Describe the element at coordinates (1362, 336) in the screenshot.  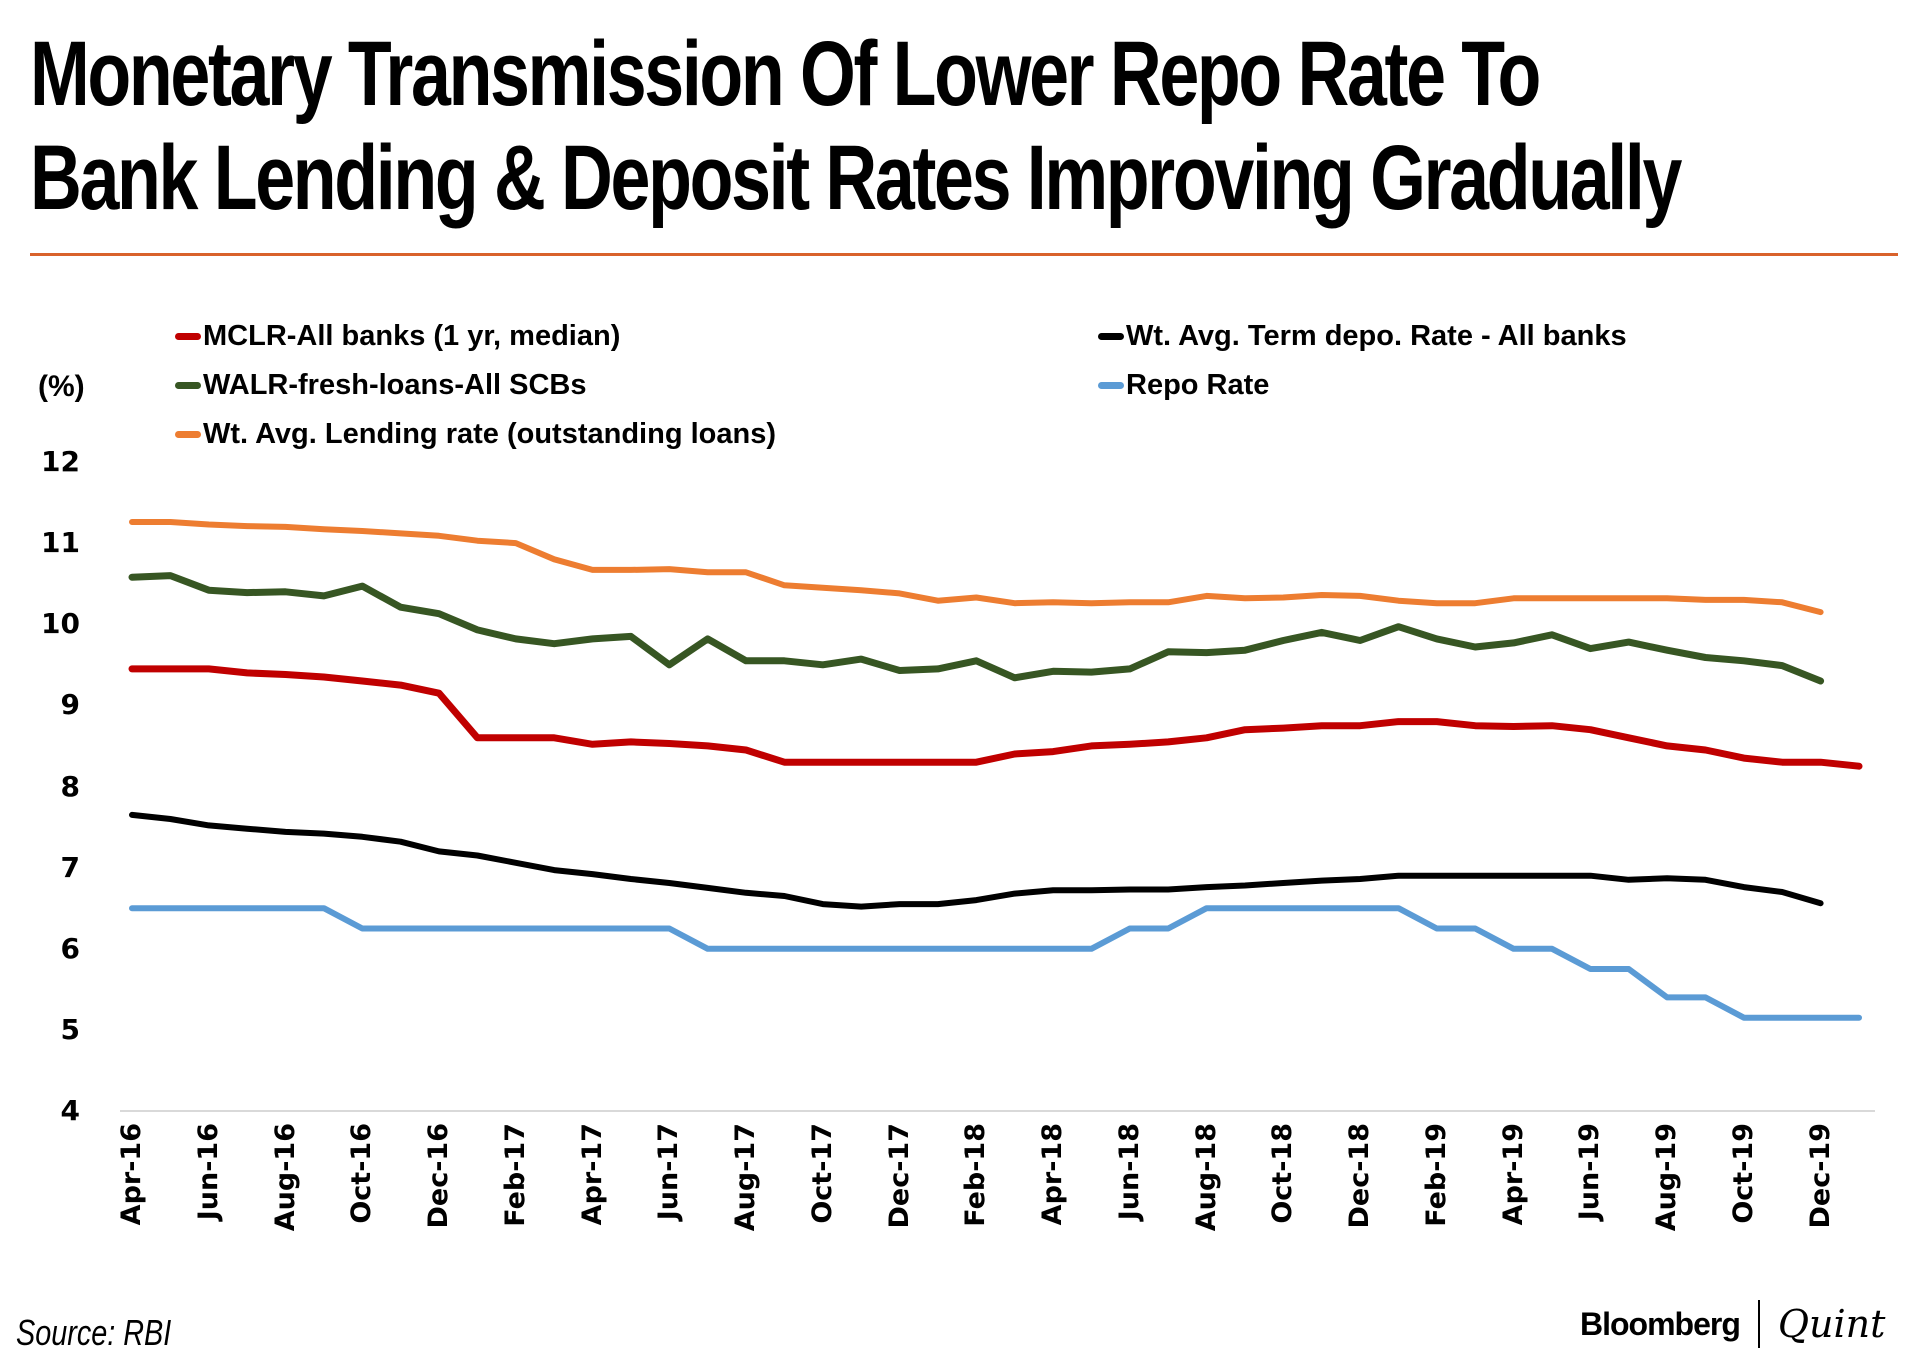
I see `legend-item-term-deposit: Wt. Avg. Term depo. Rate - All banks` at that location.